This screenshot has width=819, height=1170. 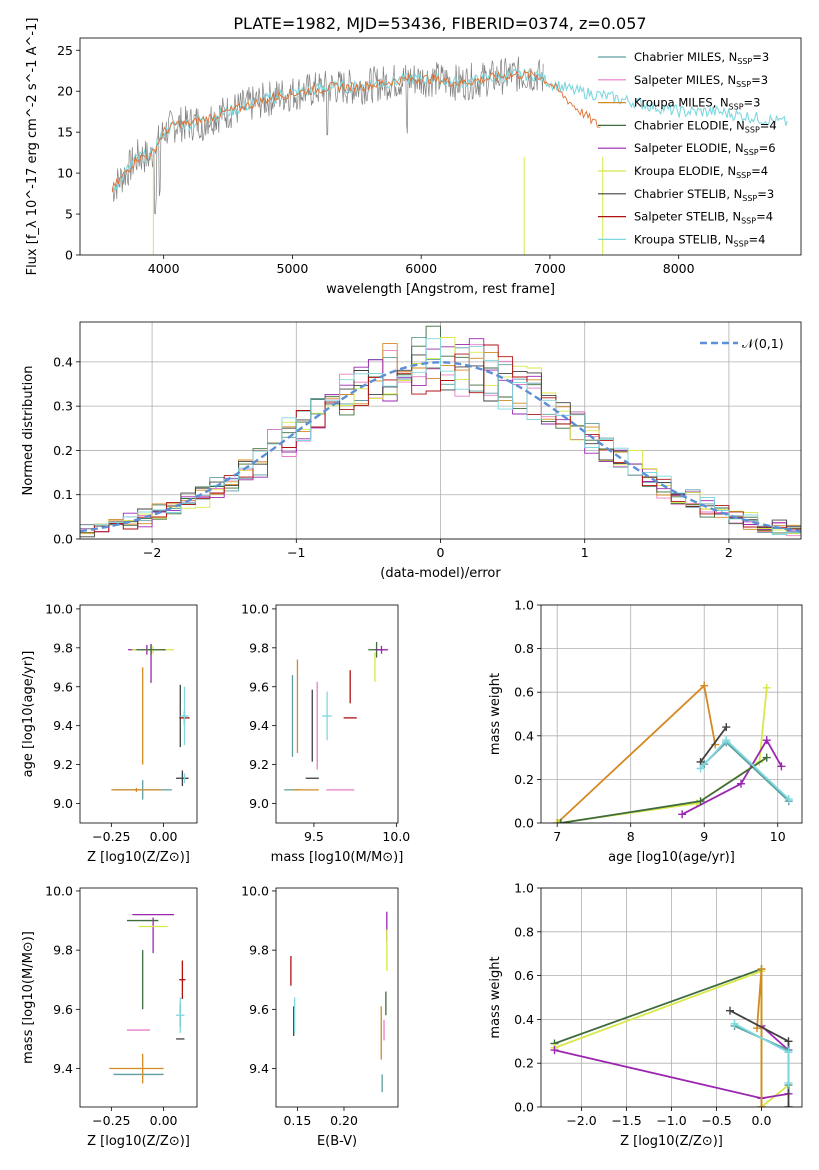 I want to click on massweight-vs-age-plot-area, so click(x=673, y=752).